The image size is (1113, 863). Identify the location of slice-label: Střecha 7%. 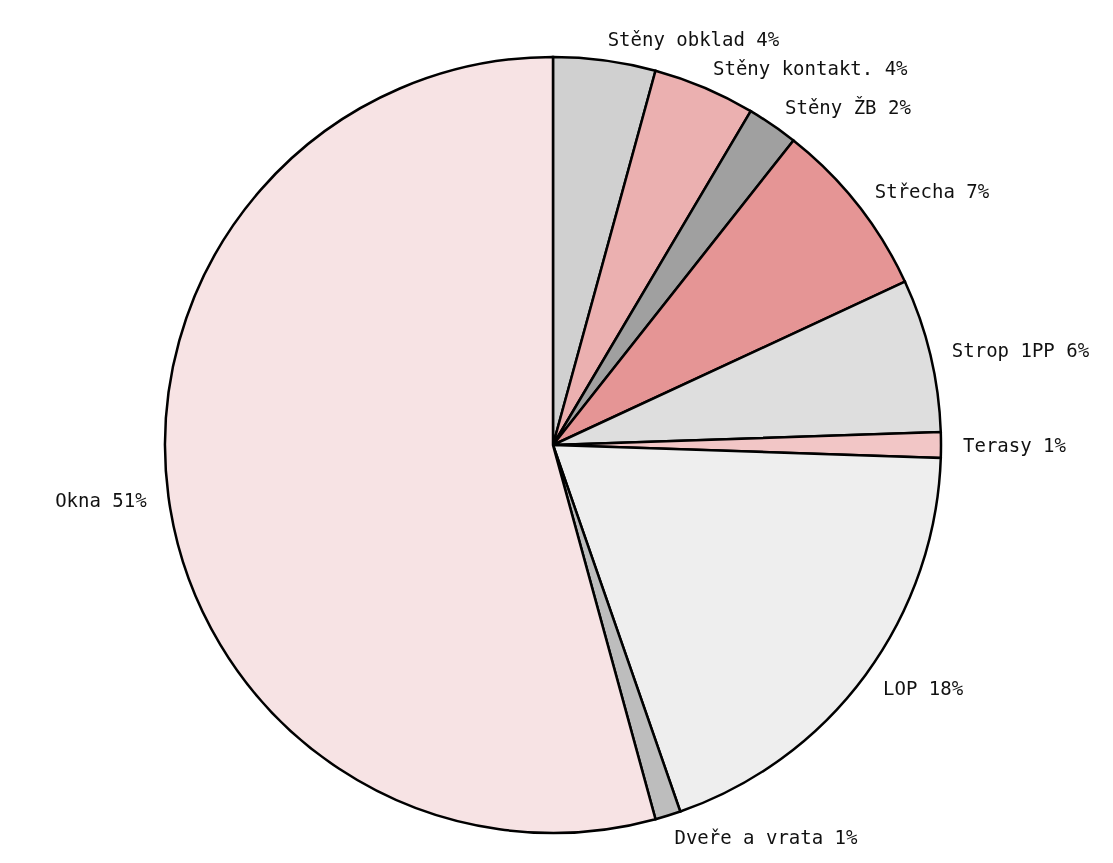
(932, 190).